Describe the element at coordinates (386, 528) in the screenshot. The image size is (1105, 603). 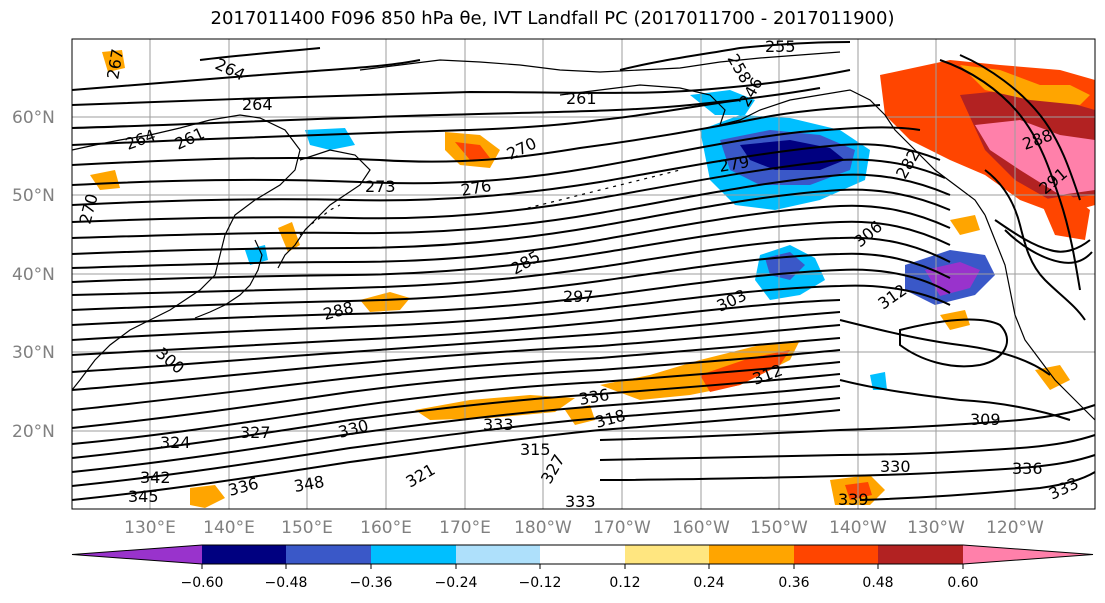
I see `lon-label: 160°E` at that location.